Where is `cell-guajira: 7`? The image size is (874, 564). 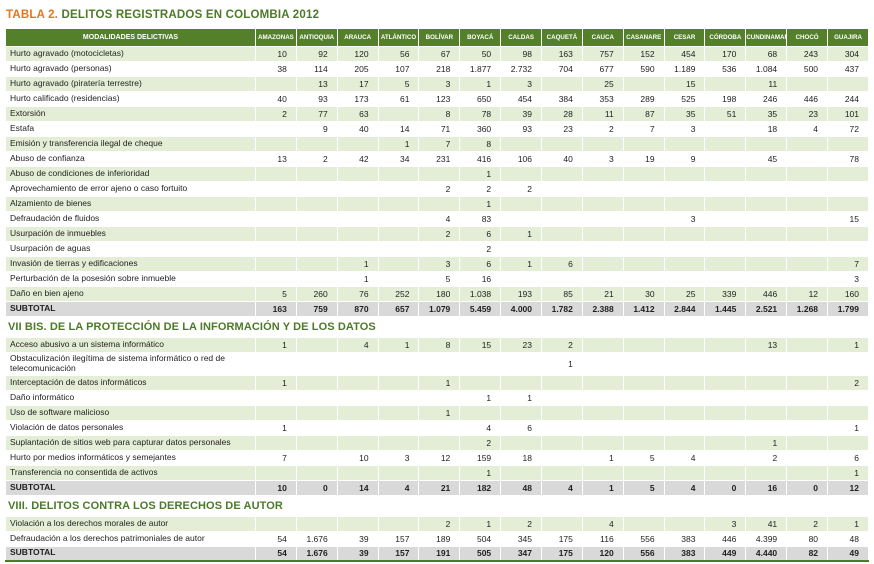 cell-guajira: 7 is located at coordinates (848, 264).